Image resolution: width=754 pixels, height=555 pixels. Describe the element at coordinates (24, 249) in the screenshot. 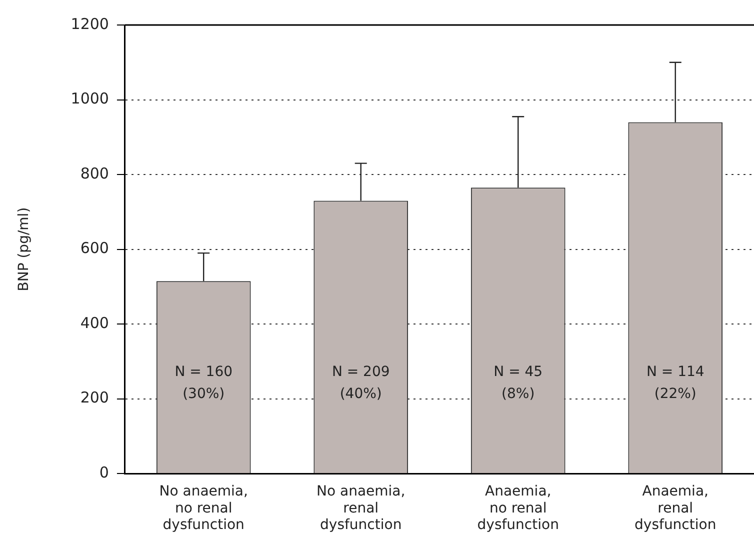

I see `y-axis-title: BNP (pg/ml)` at that location.